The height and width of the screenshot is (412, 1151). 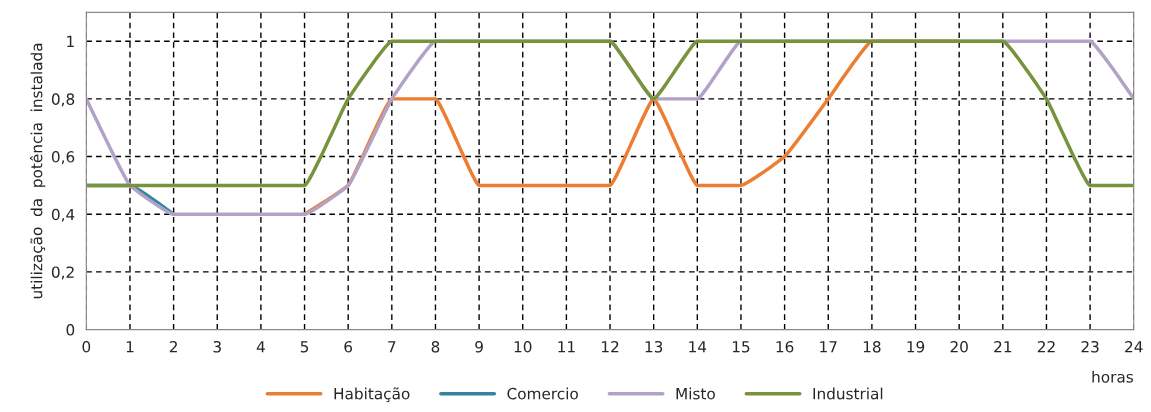 What do you see at coordinates (86, 346) in the screenshot?
I see `x-tick-label: 0` at bounding box center [86, 346].